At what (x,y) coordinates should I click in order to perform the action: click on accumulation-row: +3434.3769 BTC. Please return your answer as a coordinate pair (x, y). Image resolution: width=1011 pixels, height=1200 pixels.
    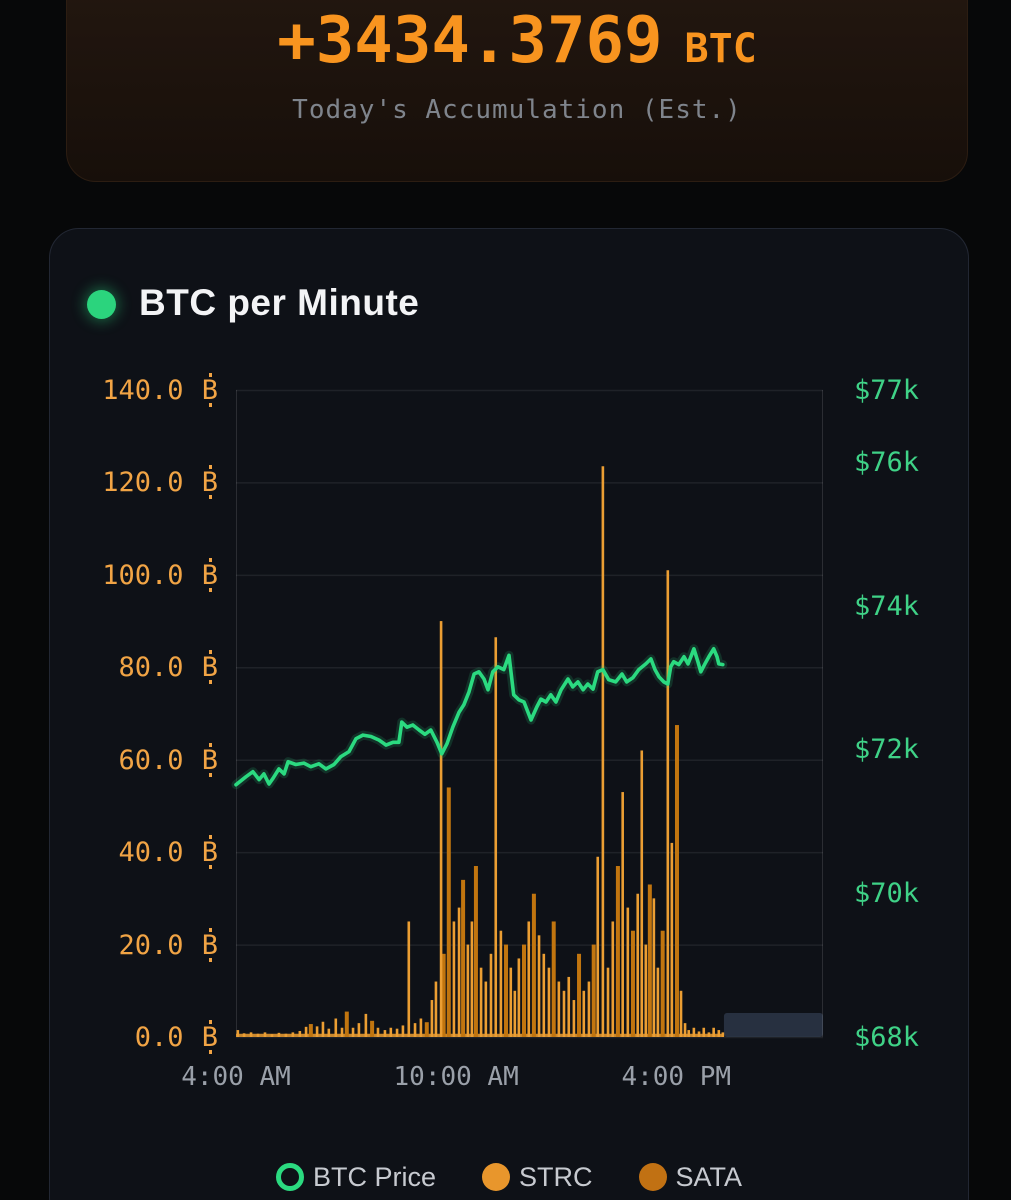
    Looking at the image, I should click on (517, 41).